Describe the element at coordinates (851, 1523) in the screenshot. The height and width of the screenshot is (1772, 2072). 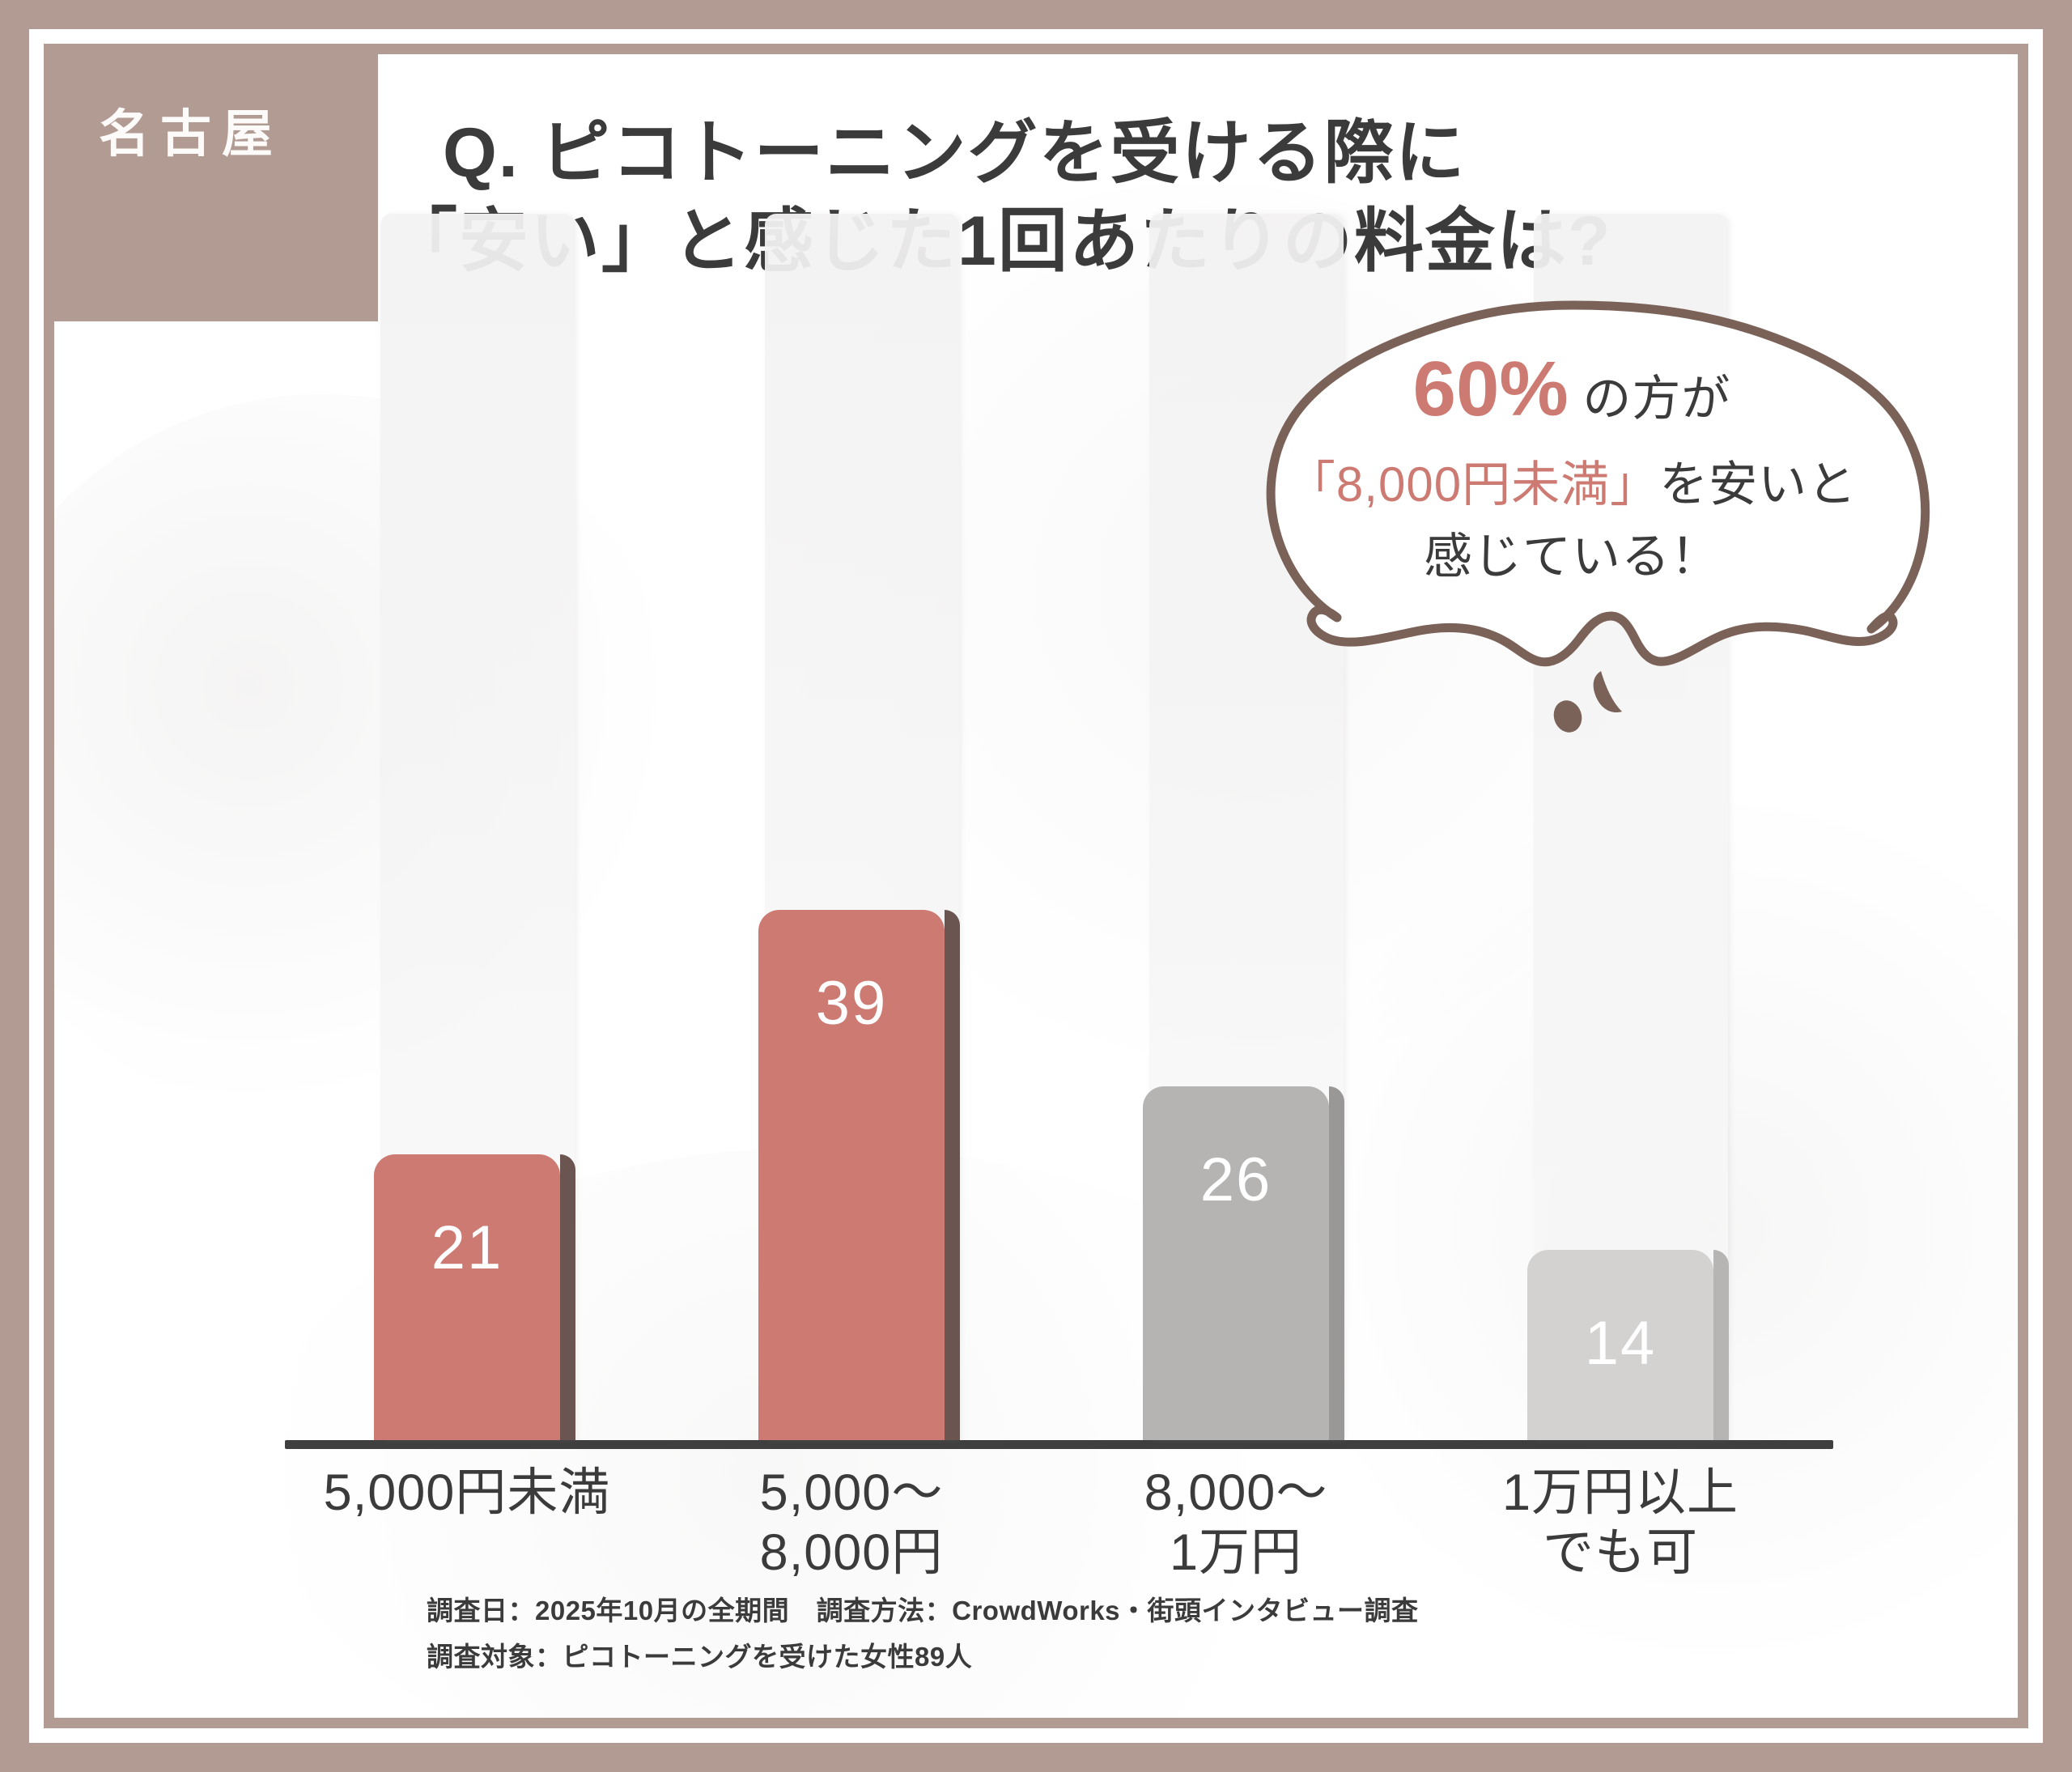
I see `category-label: 5,000〜 8,000円` at that location.